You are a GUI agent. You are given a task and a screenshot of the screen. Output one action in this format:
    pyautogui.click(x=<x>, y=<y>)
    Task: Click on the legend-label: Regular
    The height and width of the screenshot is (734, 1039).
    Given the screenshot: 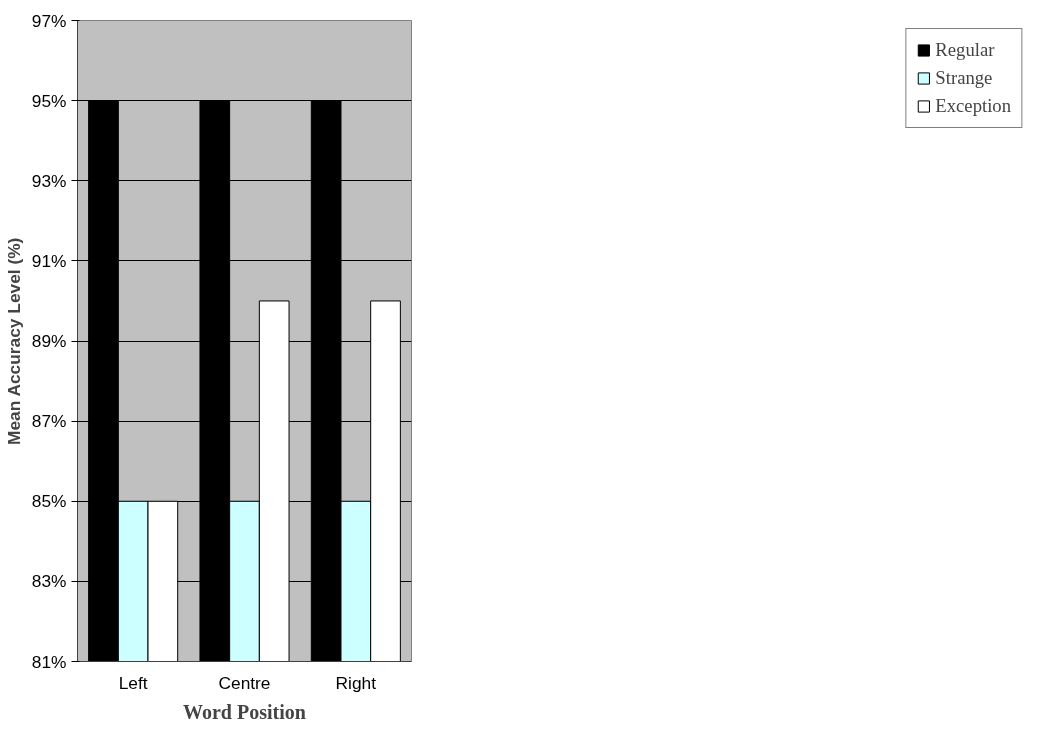 What is the action you would take?
    pyautogui.click(x=965, y=50)
    